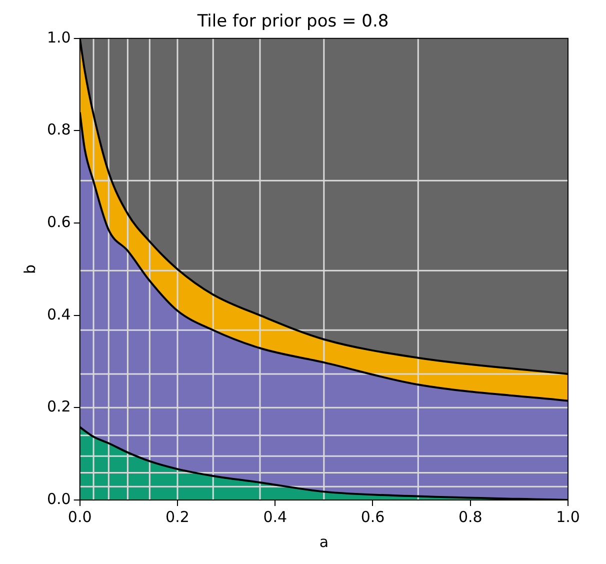 The width and height of the screenshot is (606, 564). I want to click on y-tick-label: 0.6, so click(58, 221).